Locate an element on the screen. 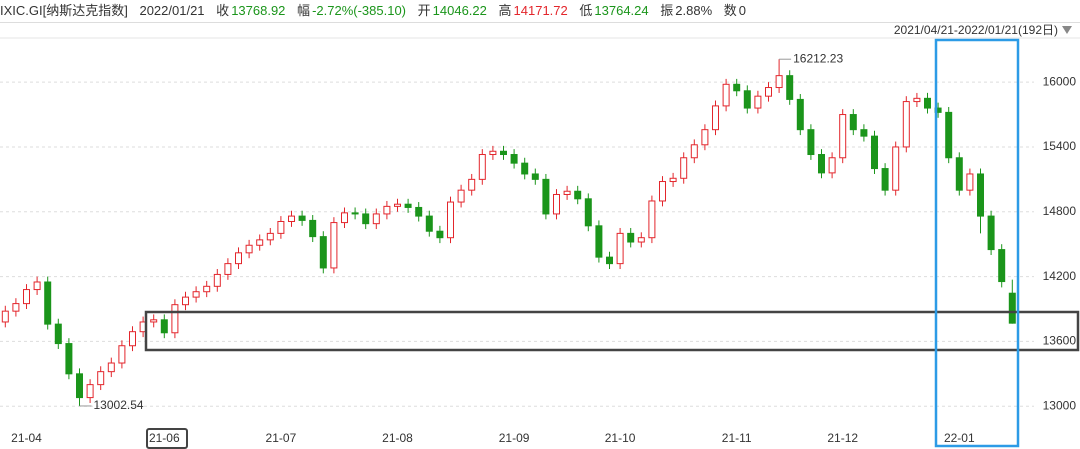 This screenshot has height=449, width=1080. x-tick-label: 21-06 is located at coordinates (164, 438).